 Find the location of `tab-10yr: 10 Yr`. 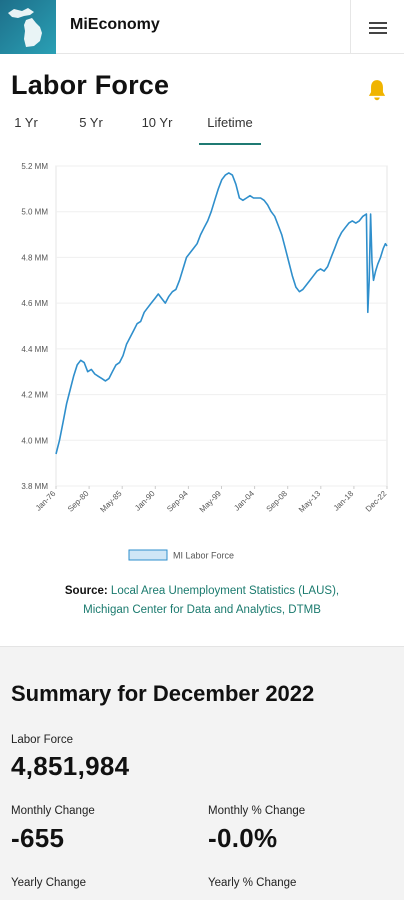

tab-10yr: 10 Yr is located at coordinates (157, 122).